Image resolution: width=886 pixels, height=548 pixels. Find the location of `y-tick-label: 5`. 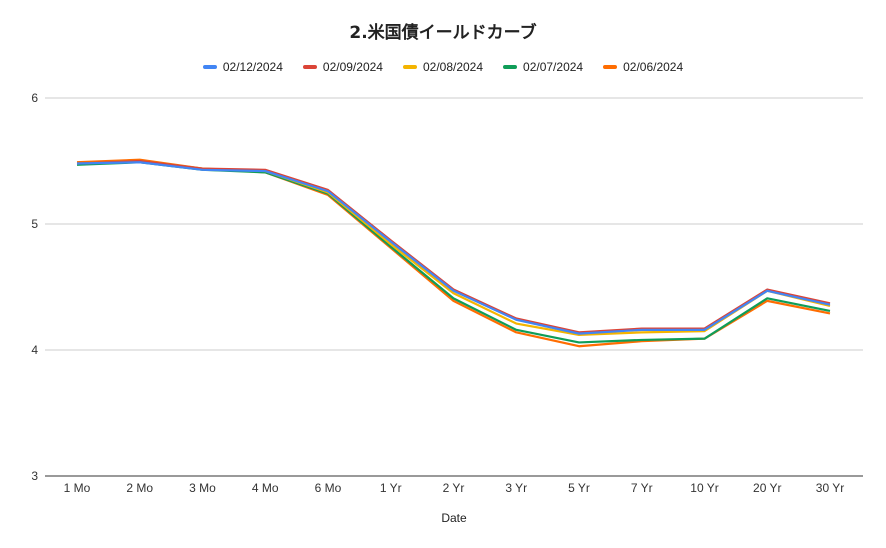

y-tick-label: 5 is located at coordinates (34, 224).